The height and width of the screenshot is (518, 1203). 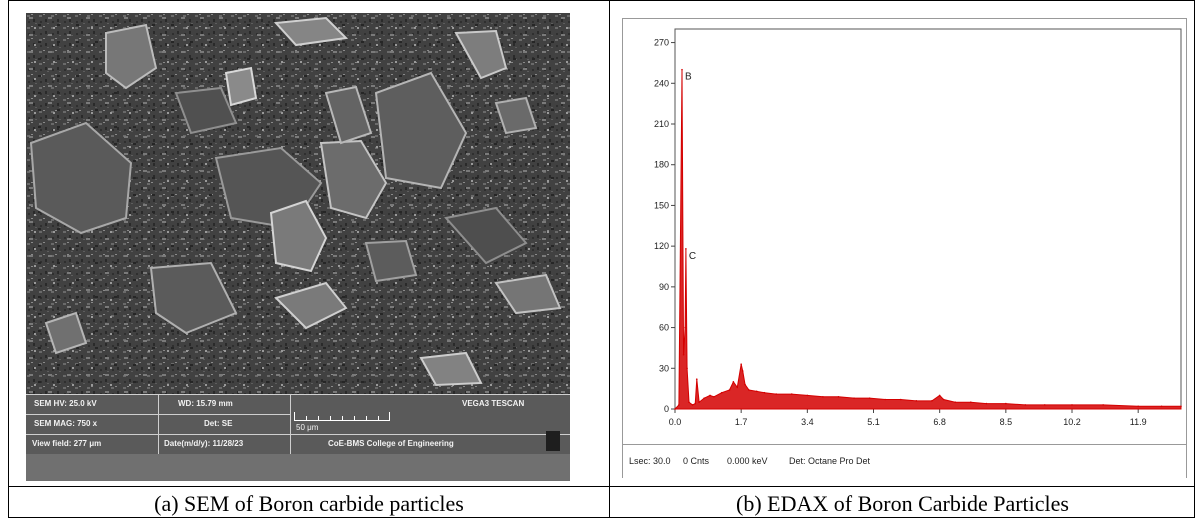 I want to click on y-tick-label: 240, so click(x=661, y=83).